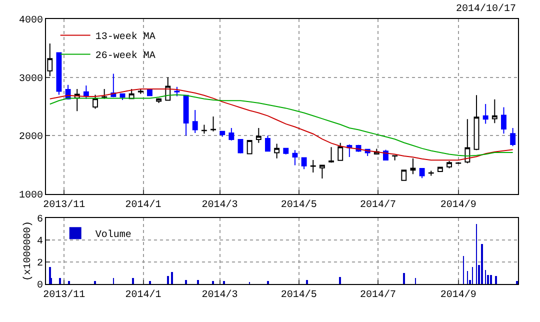  What do you see at coordinates (28, 251) in the screenshot?
I see `y-axis-title: (x1000000)` at bounding box center [28, 251].